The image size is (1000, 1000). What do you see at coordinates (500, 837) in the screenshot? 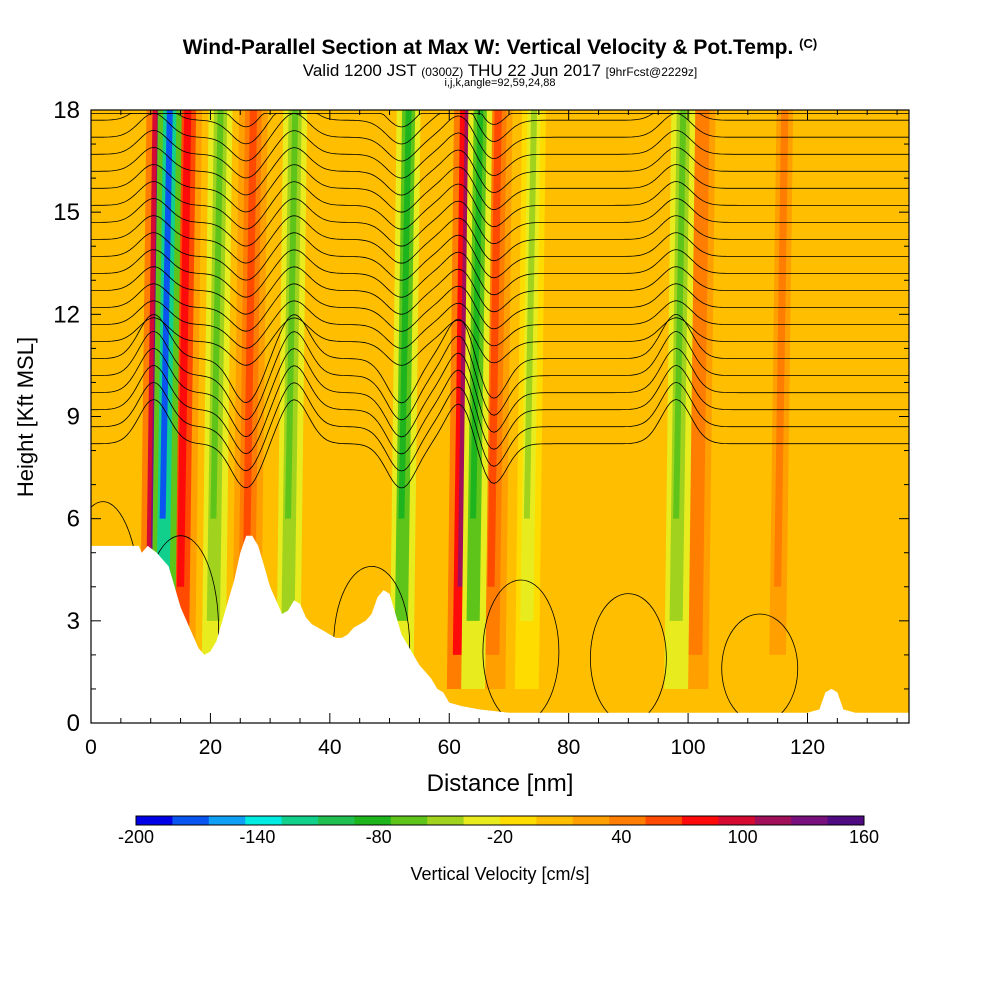
I see `colorbar-tick-label: -20` at bounding box center [500, 837].